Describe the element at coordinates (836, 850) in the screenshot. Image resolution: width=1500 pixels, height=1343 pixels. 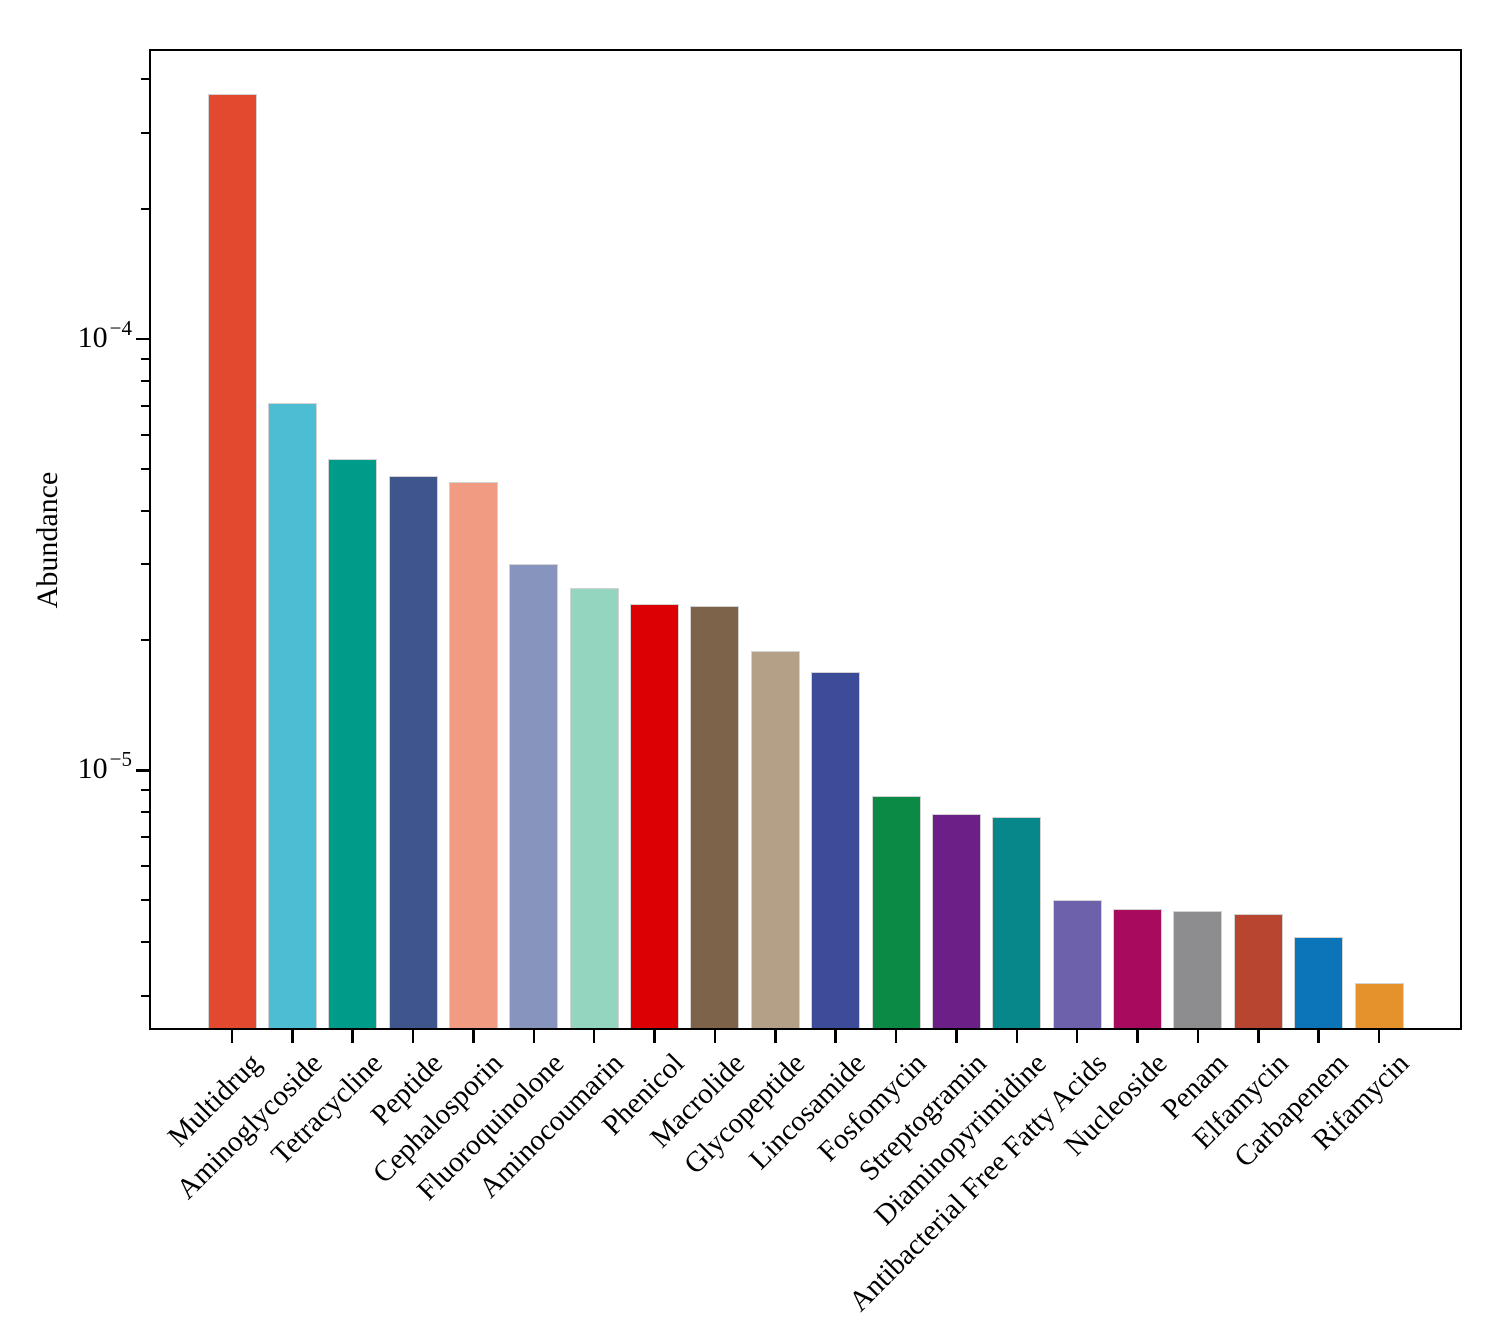
I see `bar-lincosamide` at that location.